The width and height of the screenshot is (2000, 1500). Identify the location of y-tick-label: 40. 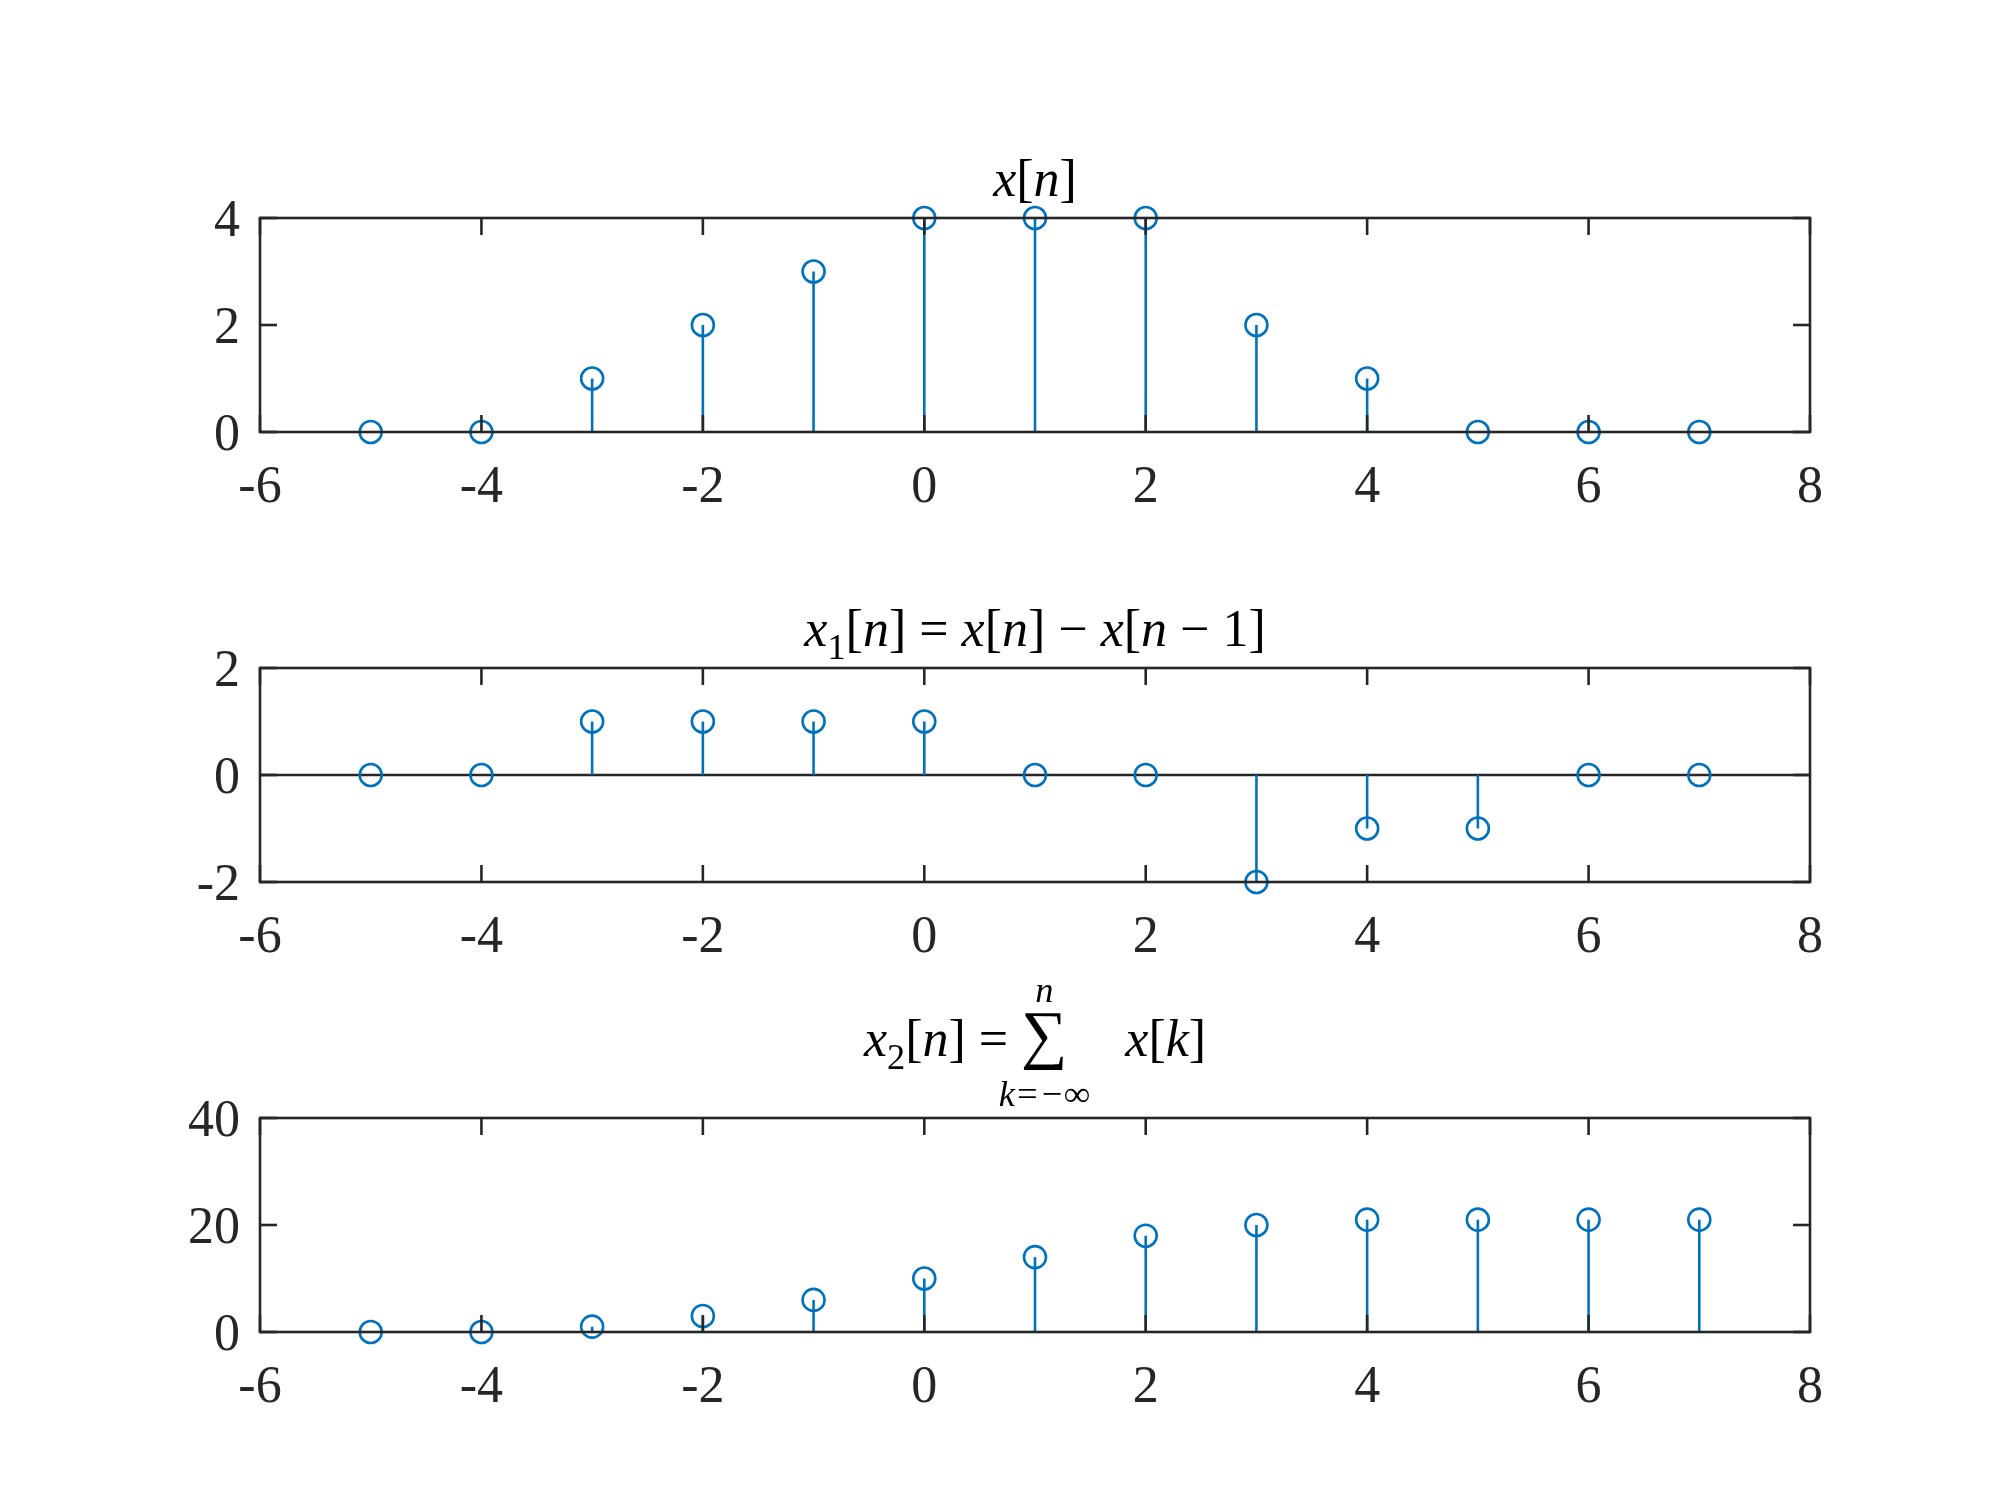
(214, 1118).